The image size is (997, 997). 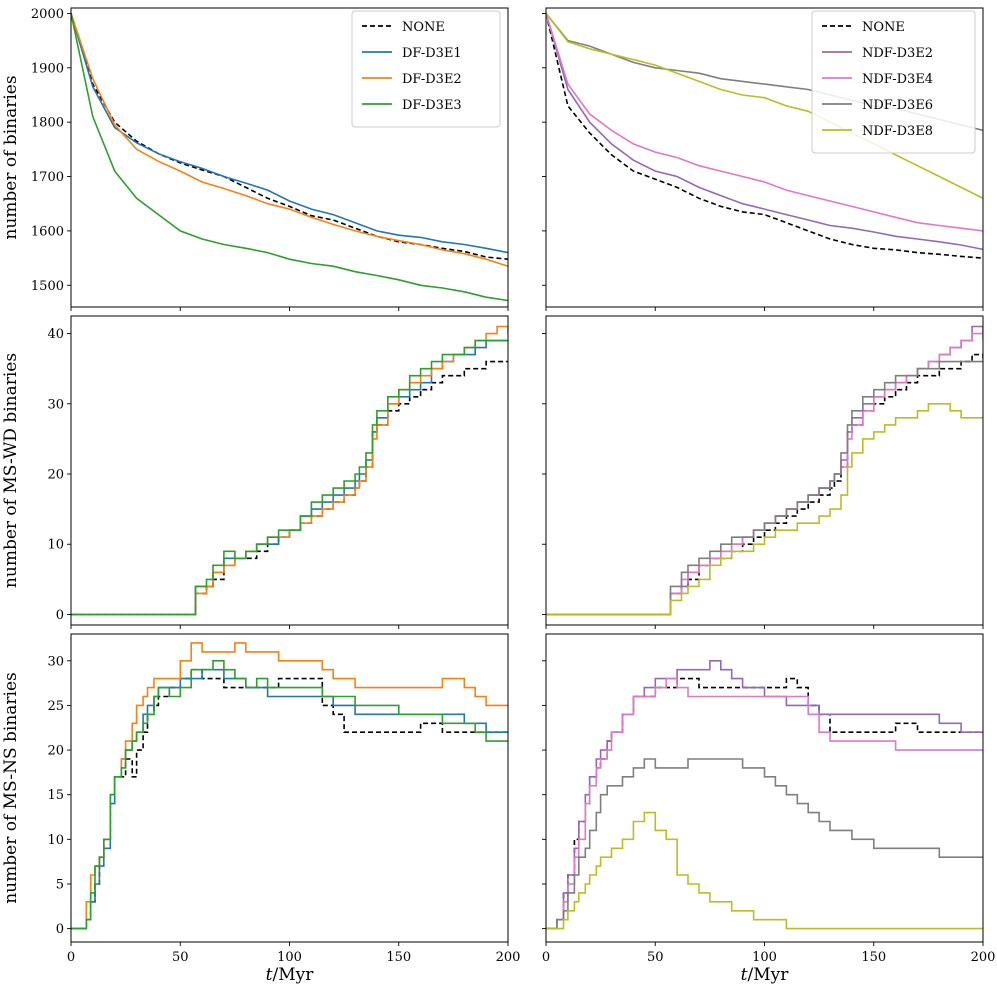 I want to click on legend: NONE NDF-D3E2 NDF-D3E4 NDF-D3E6 NDF-D3E8, so click(x=893, y=82).